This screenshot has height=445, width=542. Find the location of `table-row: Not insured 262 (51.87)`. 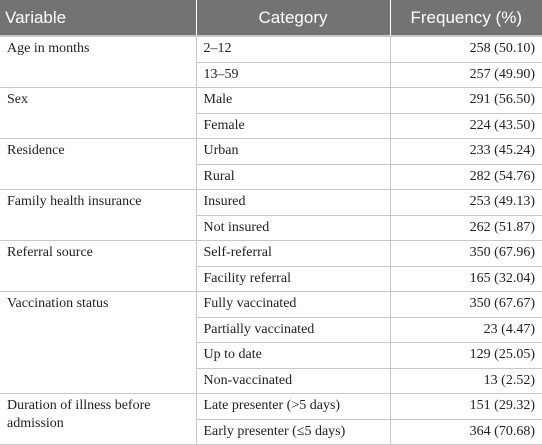

table-row: Not insured 262 (51.87) is located at coordinates (271, 228).